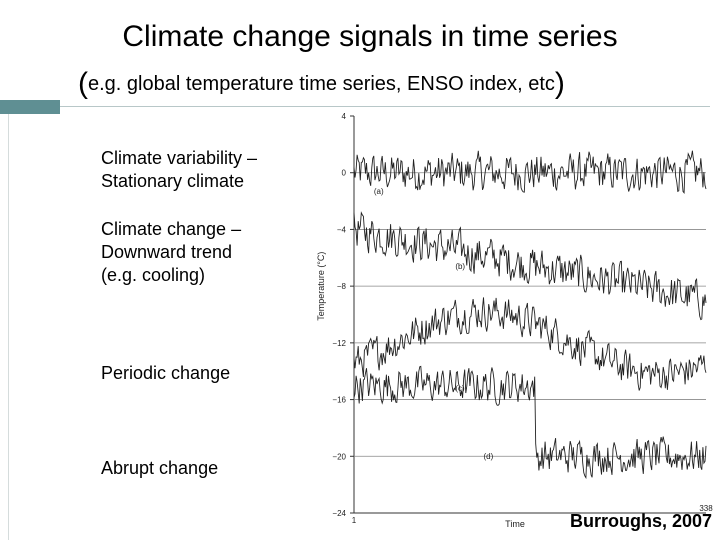 Image resolution: width=720 pixels, height=540 pixels. Describe the element at coordinates (530, 266) in the screenshot. I see `series-line-b` at that location.